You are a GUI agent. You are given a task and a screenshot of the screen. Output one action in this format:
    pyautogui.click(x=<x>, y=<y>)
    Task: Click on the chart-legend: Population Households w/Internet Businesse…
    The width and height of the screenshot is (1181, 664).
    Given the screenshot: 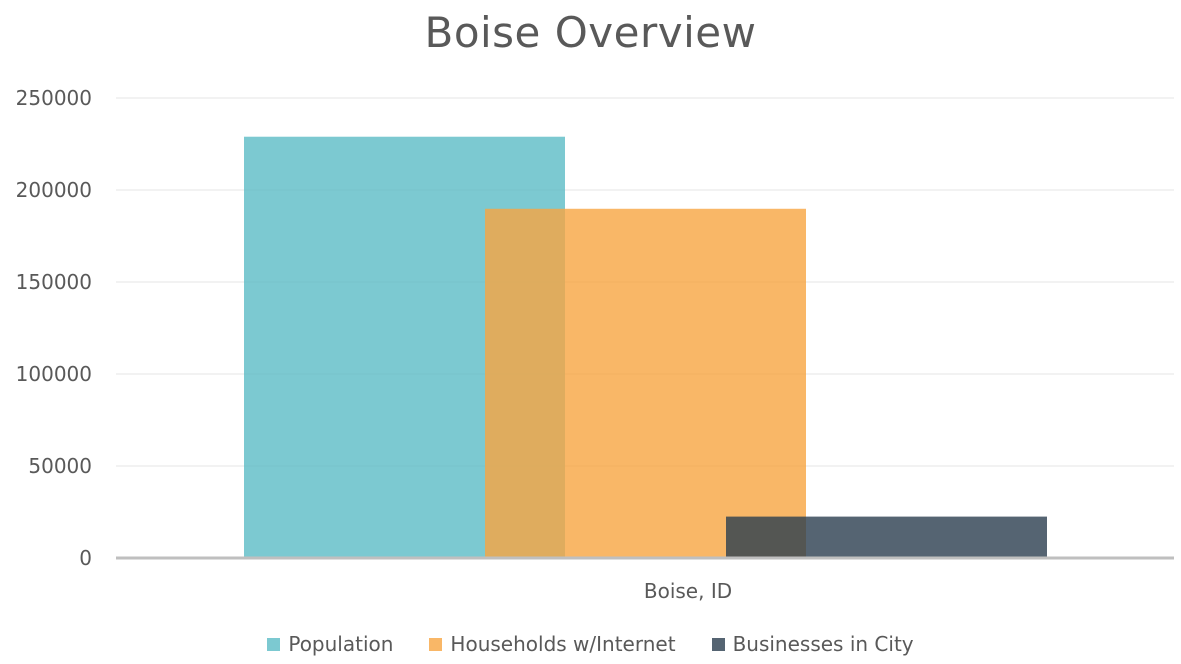 What is the action you would take?
    pyautogui.click(x=590, y=644)
    